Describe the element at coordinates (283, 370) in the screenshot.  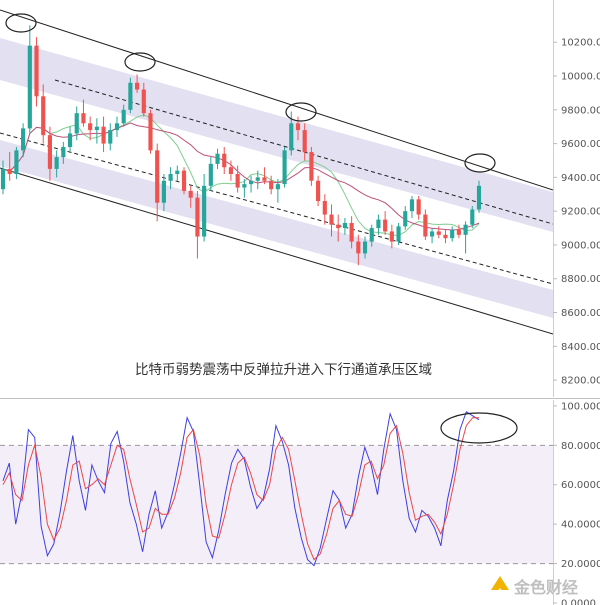
I see `chart-annotation: 比特币弱势震荡中反弹拉升进入下行通道承压区域` at that location.